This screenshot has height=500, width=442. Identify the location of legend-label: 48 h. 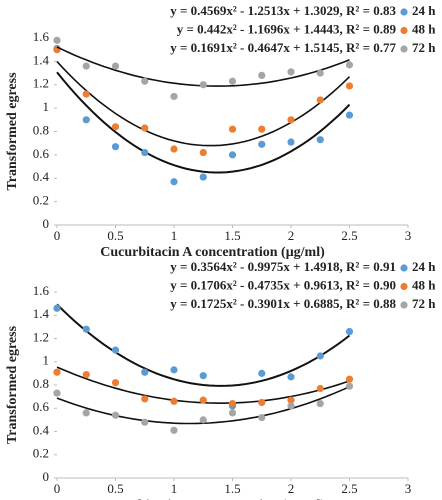
(424, 284).